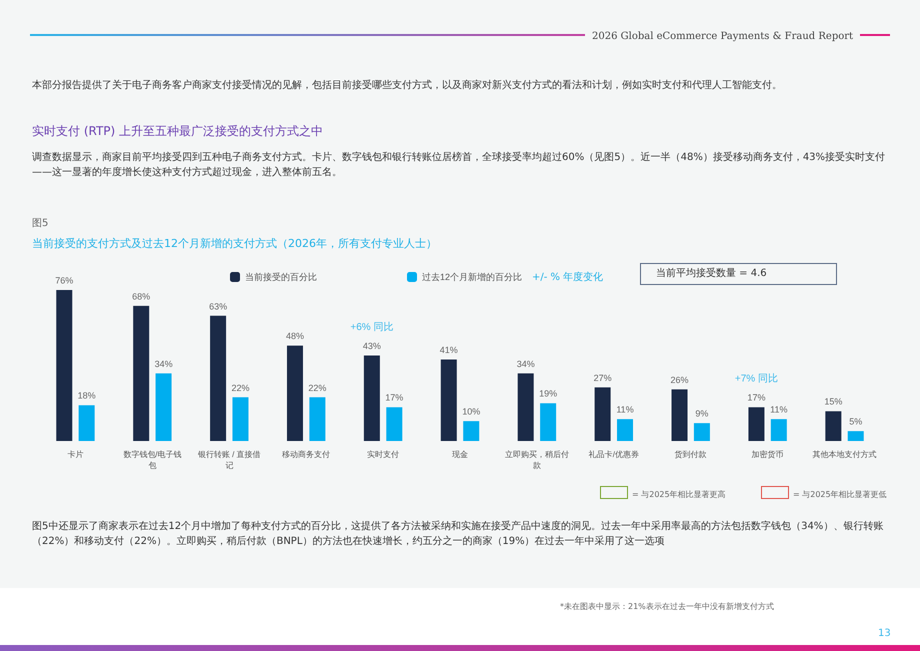 Image resolution: width=920 pixels, height=651 pixels. What do you see at coordinates (756, 378) in the screenshot?
I see `annotation: +7% 同比` at bounding box center [756, 378].